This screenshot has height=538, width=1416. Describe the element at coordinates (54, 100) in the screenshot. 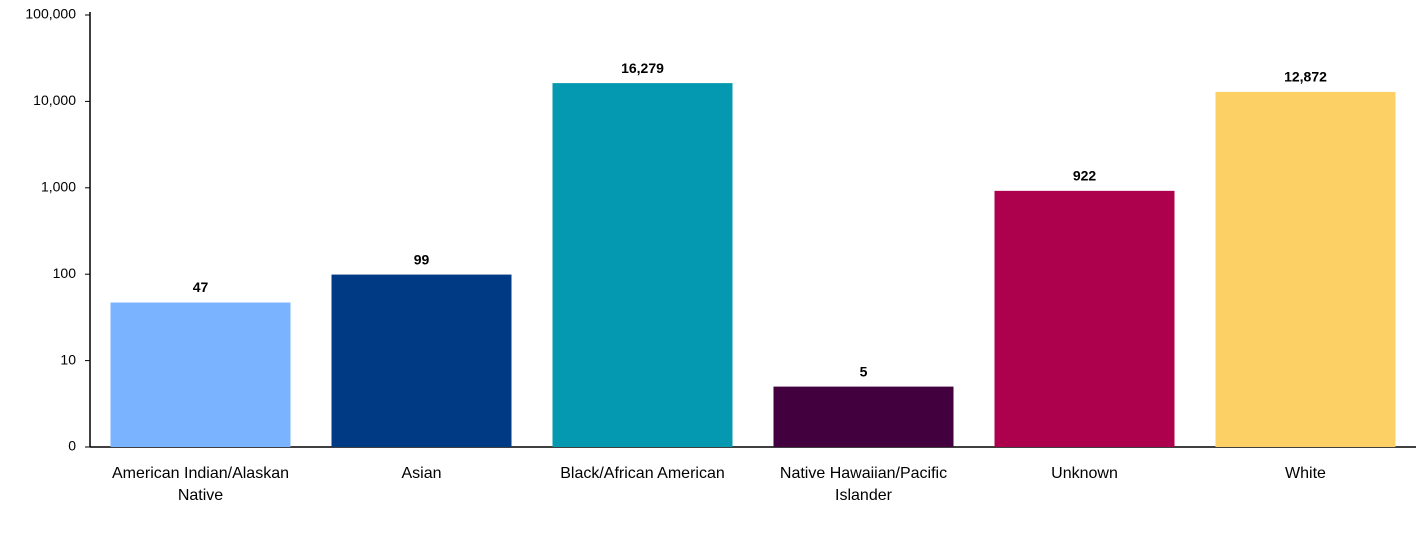

I see `y-tick-label: 10,000` at that location.